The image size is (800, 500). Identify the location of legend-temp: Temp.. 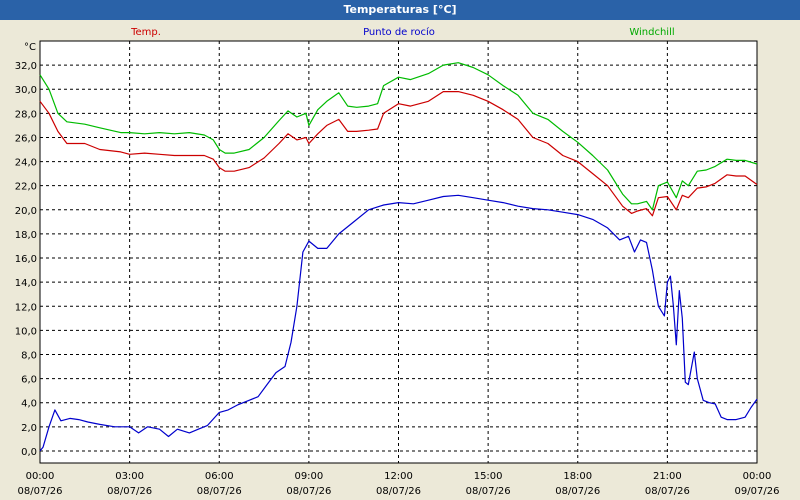
(145, 32).